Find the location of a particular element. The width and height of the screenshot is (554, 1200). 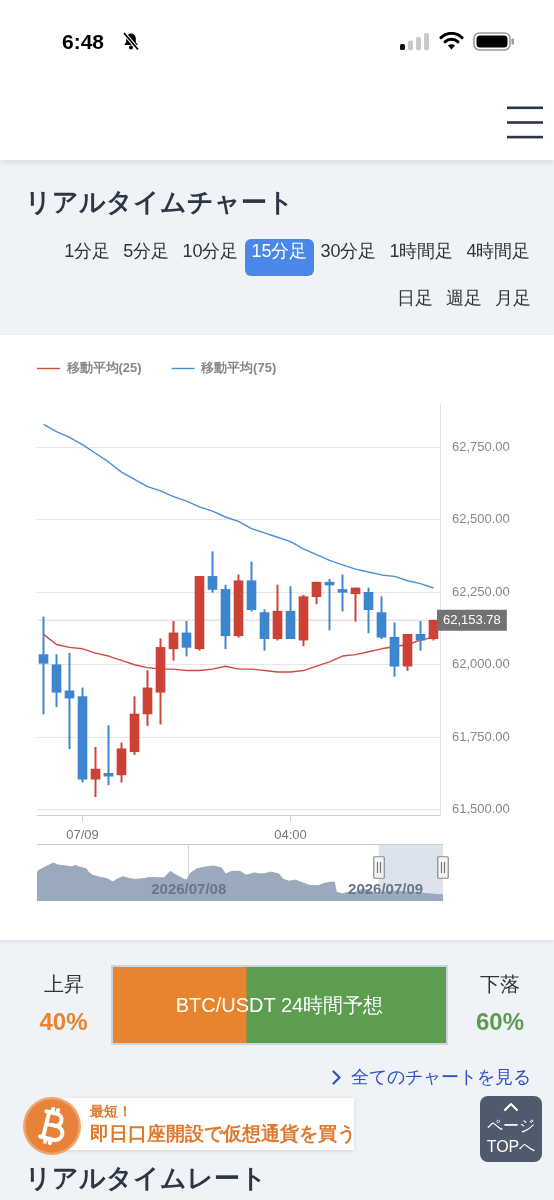

page-top-button: ページ TOPへ is located at coordinates (511, 1129).